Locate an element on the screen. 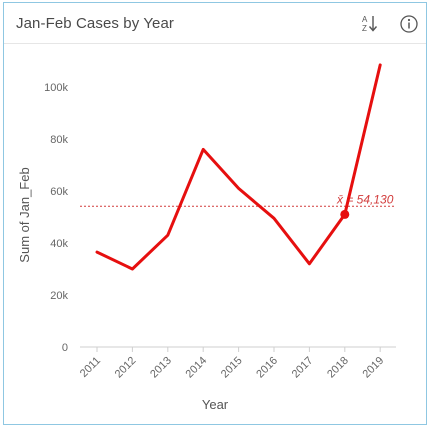  y-tick-label: 20k is located at coordinates (59, 296).